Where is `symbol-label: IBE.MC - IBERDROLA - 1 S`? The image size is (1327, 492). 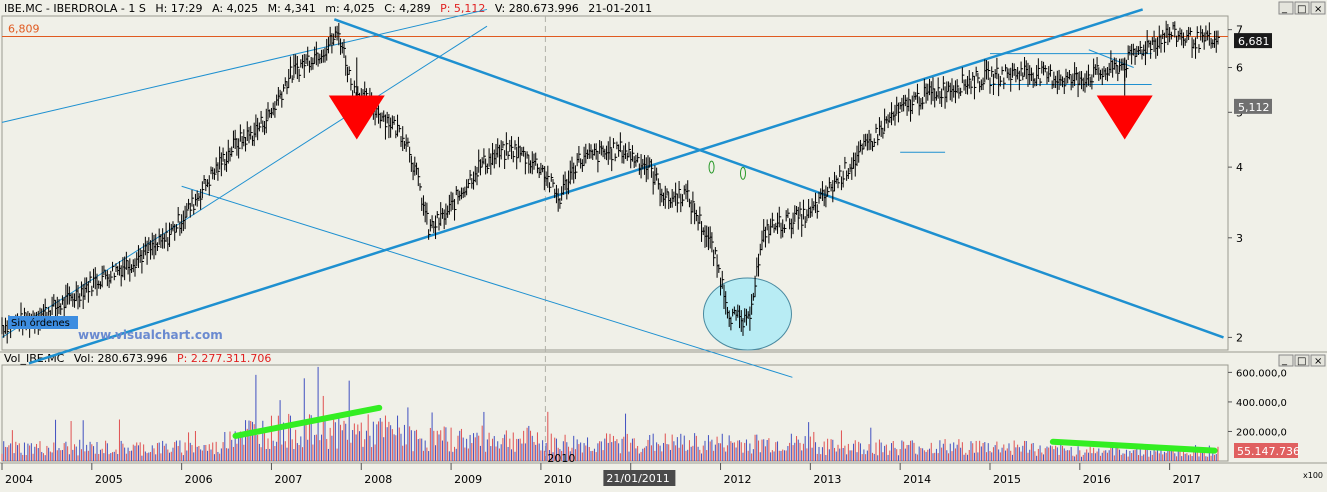 symbol-label: IBE.MC - IBERDROLA - 1 S is located at coordinates (75, 8).